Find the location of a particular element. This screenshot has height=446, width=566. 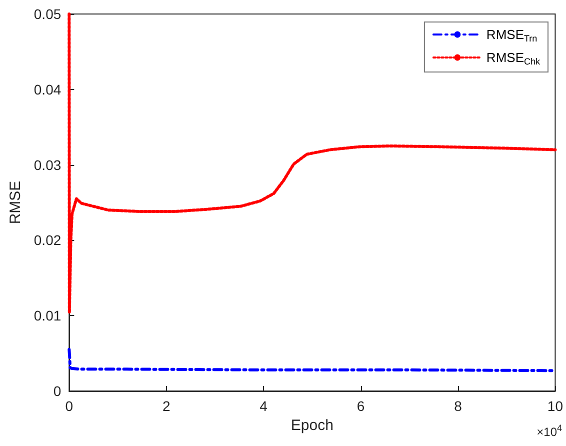

y-tick-label: 0.02 is located at coordinates (48, 240).